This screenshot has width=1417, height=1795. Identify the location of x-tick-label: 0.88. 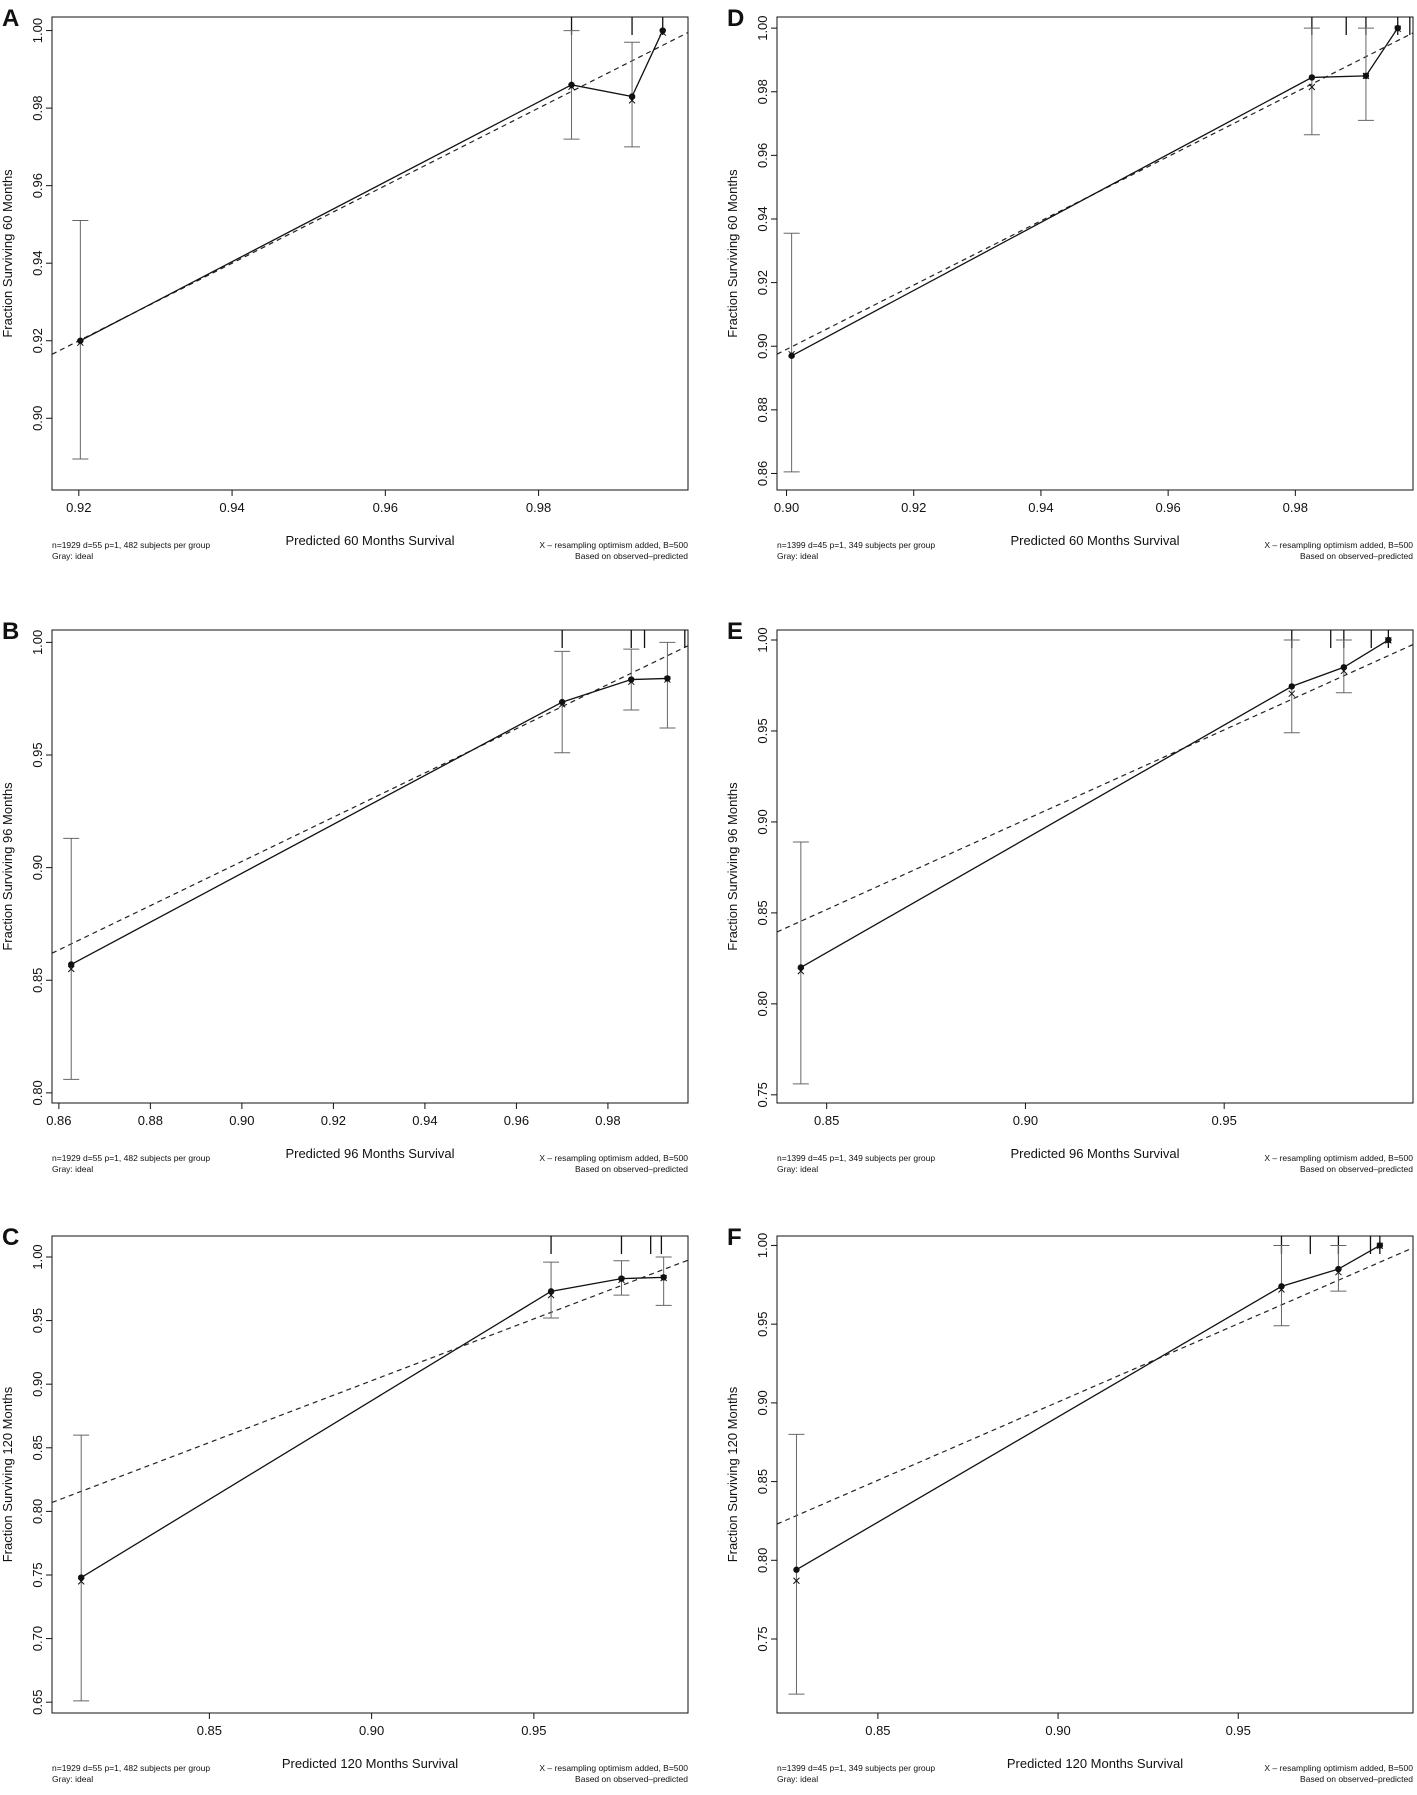
(150, 1120).